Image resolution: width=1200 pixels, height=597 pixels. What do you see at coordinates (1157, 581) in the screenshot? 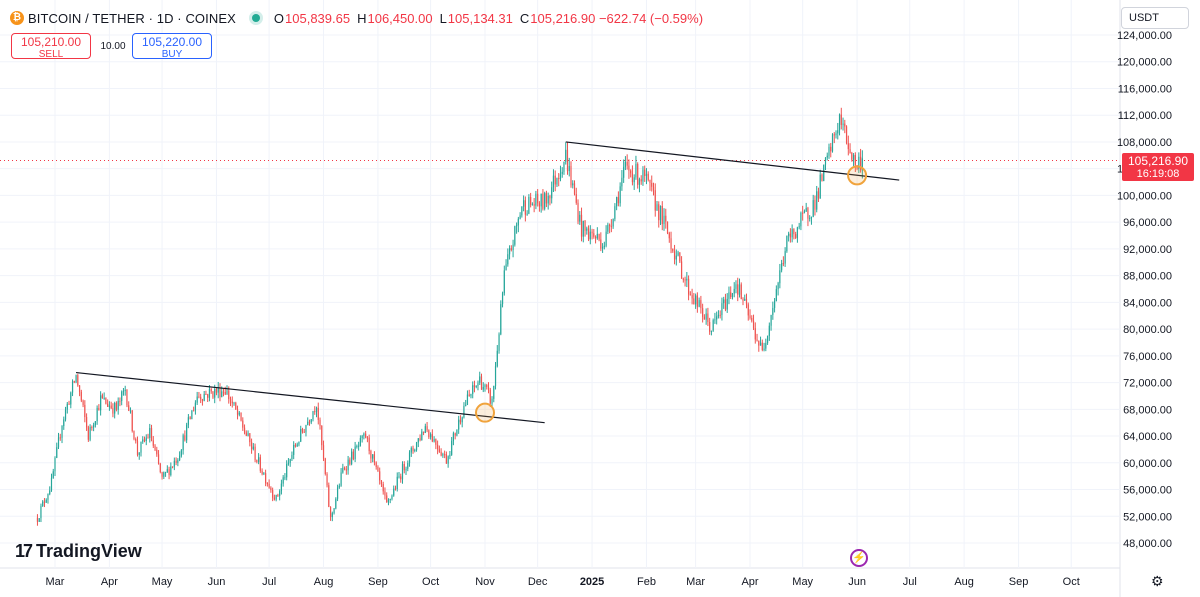
I see `gear-icon: ⚙` at bounding box center [1157, 581].